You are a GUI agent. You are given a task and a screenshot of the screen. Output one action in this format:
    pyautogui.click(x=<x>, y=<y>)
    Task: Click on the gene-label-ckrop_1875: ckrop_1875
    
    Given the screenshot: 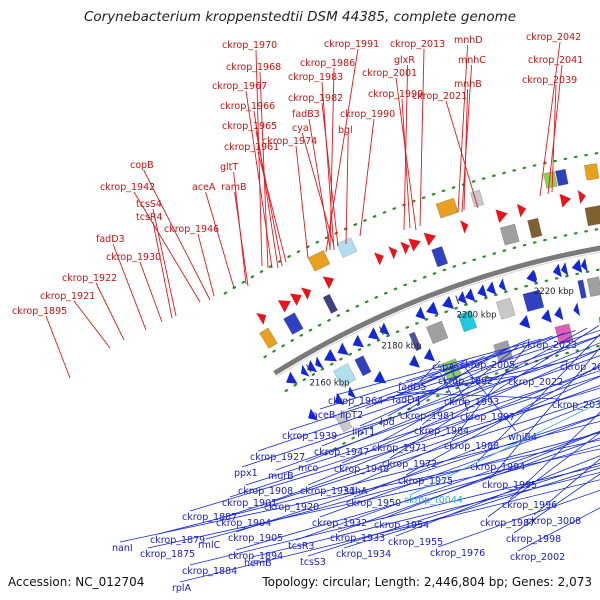 What is the action you would take?
    pyautogui.click(x=167, y=554)
    